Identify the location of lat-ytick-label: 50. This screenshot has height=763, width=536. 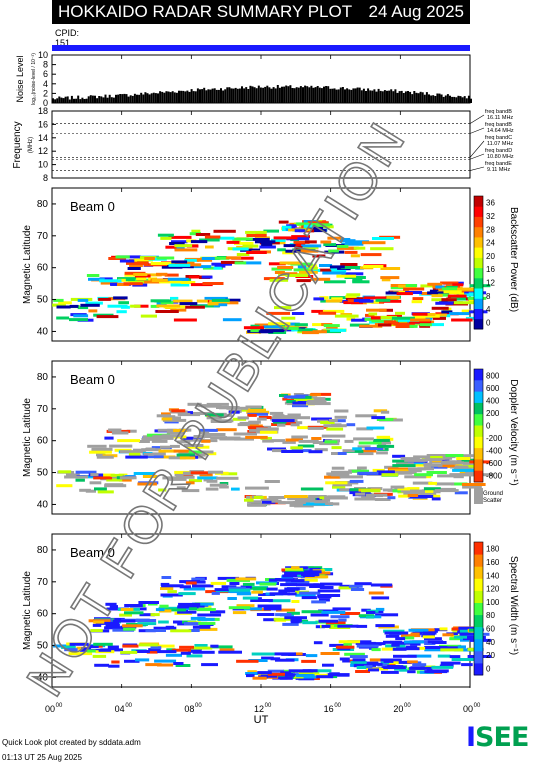
(43, 300).